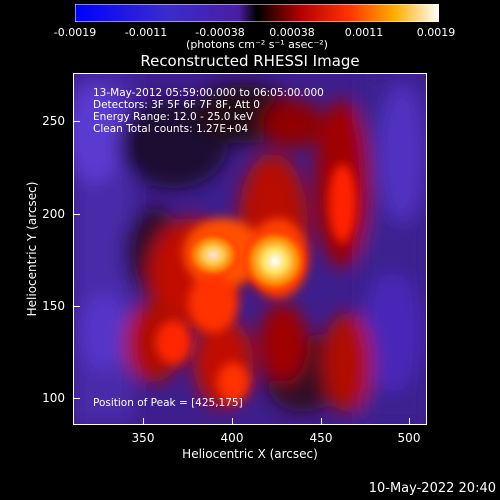 This screenshot has width=500, height=500. Describe the element at coordinates (364, 32) in the screenshot. I see `colorbar-tick: 0.0011` at that location.